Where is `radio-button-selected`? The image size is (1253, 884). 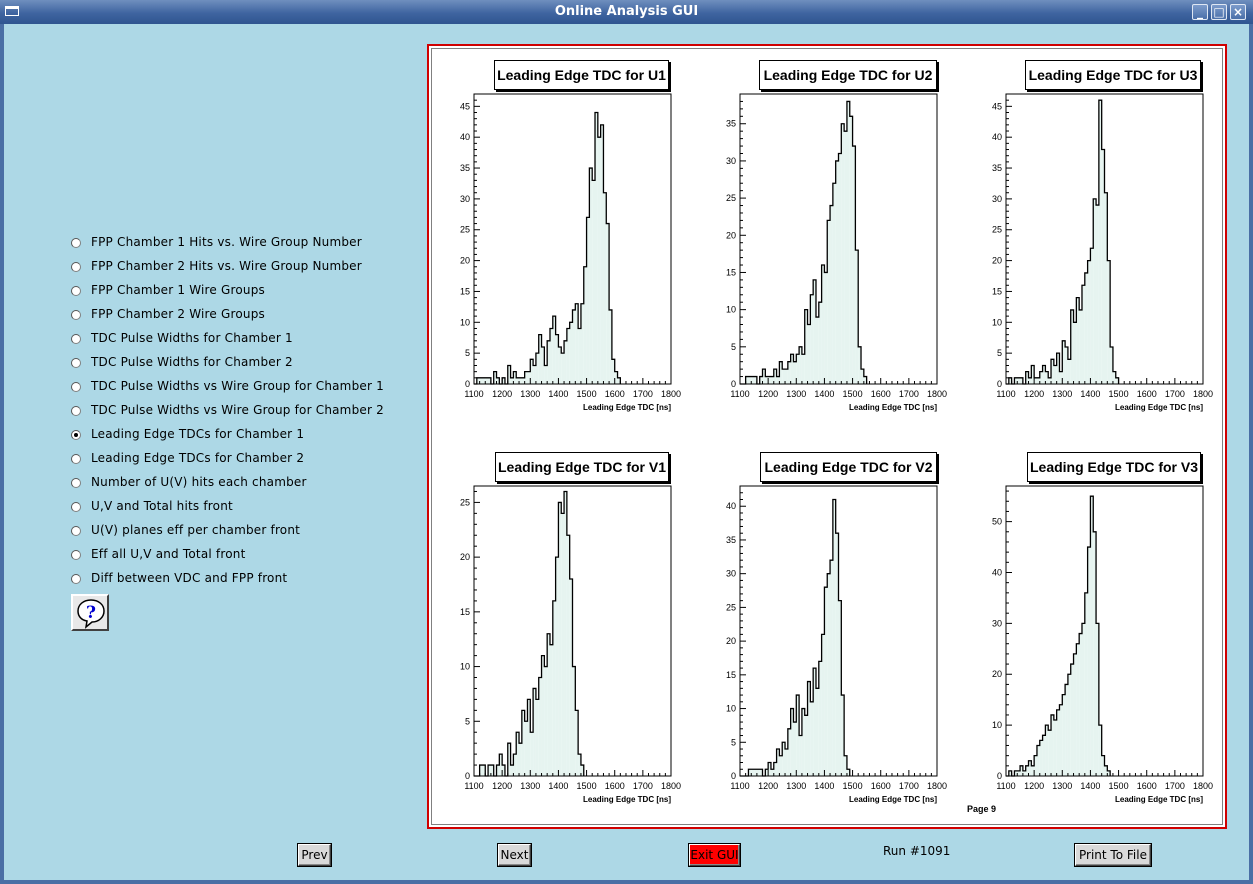 radio-button-selected is located at coordinates (76, 435).